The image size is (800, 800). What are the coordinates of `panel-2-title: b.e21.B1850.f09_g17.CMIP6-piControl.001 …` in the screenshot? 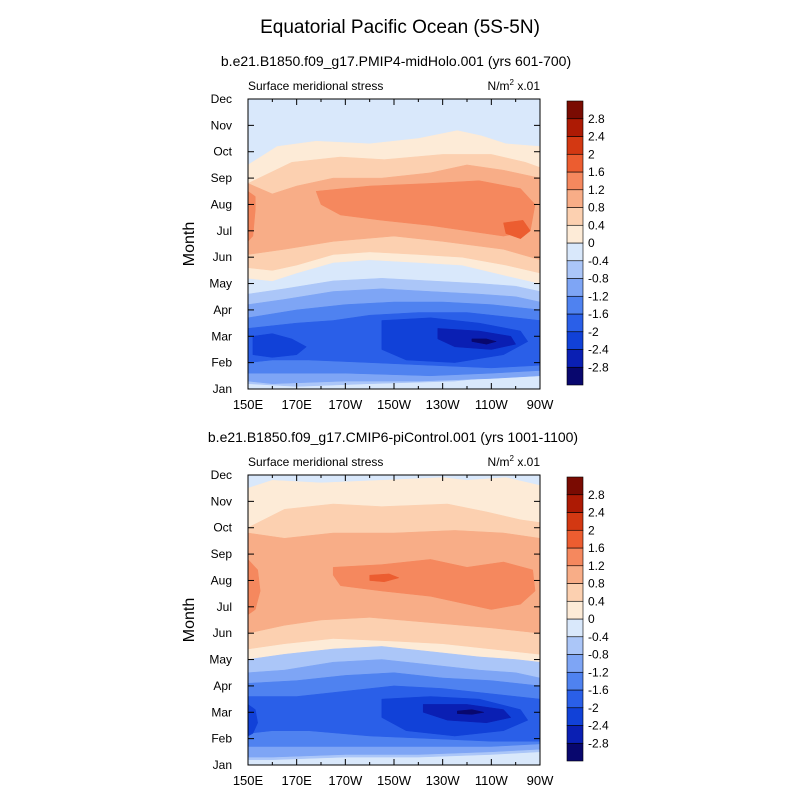 It's located at (393, 437).